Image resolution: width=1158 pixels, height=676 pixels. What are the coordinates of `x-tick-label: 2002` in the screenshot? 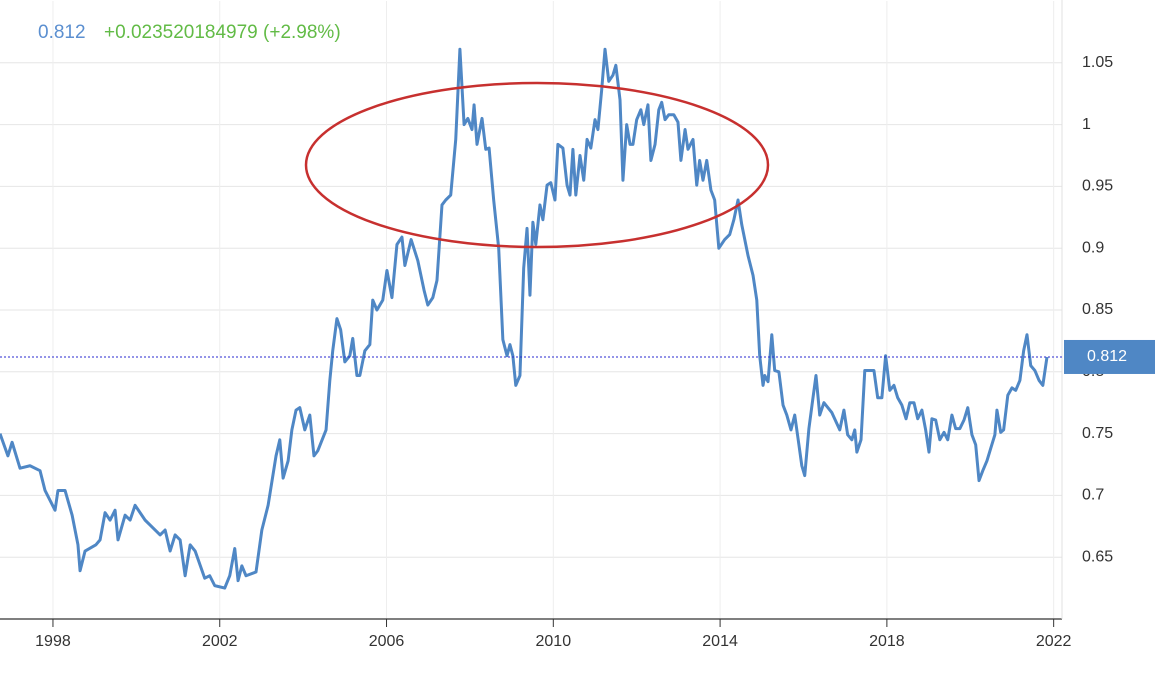 It's located at (220, 641).